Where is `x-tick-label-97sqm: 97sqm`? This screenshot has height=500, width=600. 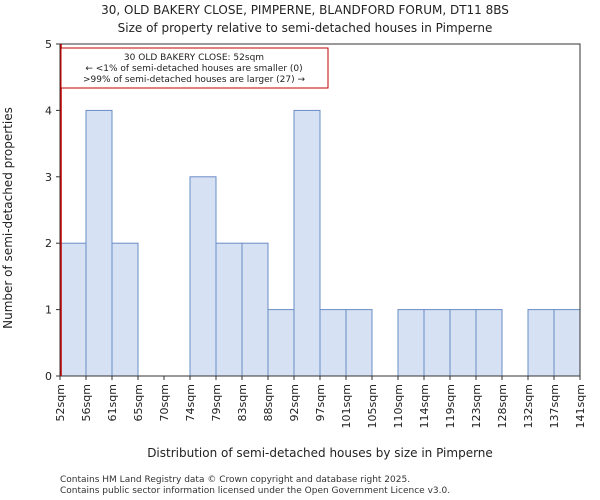 x-tick-label-97sqm: 97sqm is located at coordinates (320, 402).